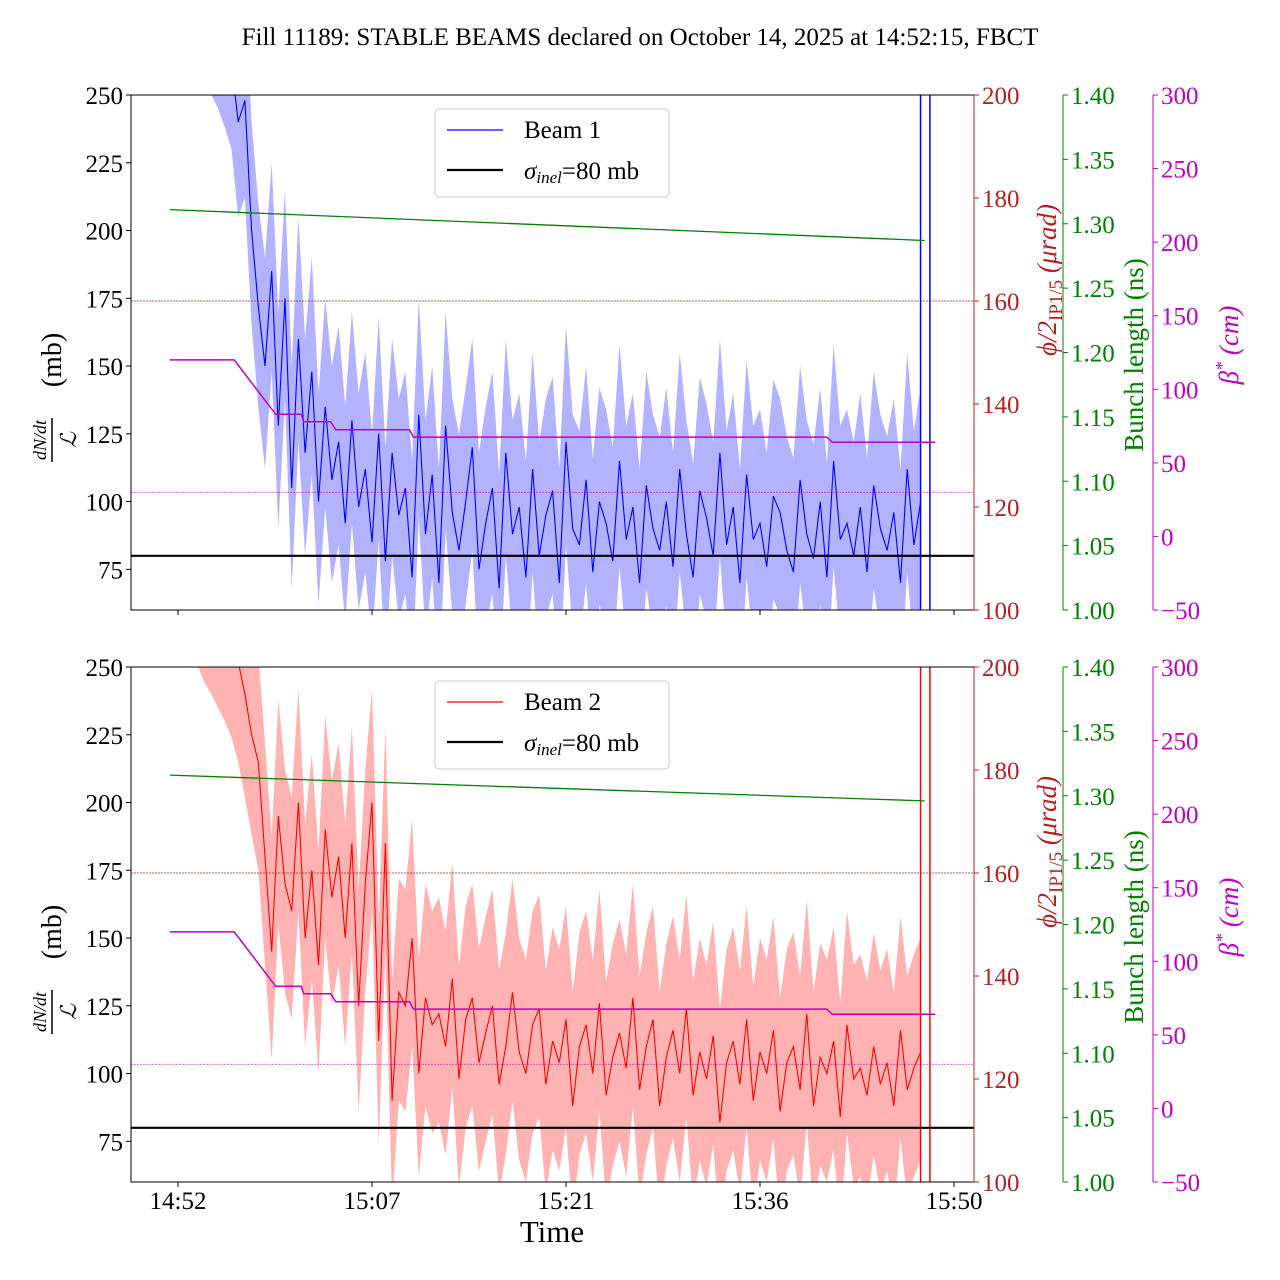 This screenshot has height=1280, width=1280. Describe the element at coordinates (547, 788) in the screenshot. I see `bunch-length-line` at that location.